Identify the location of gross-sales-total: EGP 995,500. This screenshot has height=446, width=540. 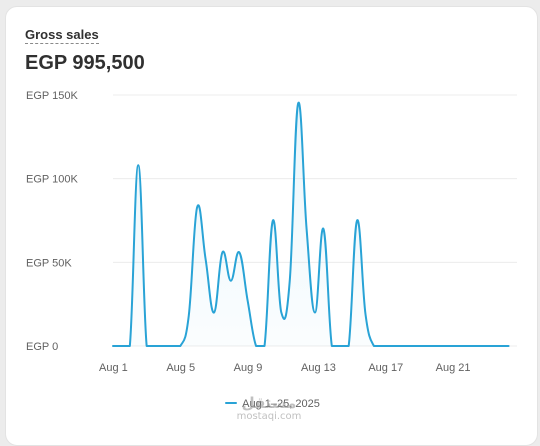
(85, 63).